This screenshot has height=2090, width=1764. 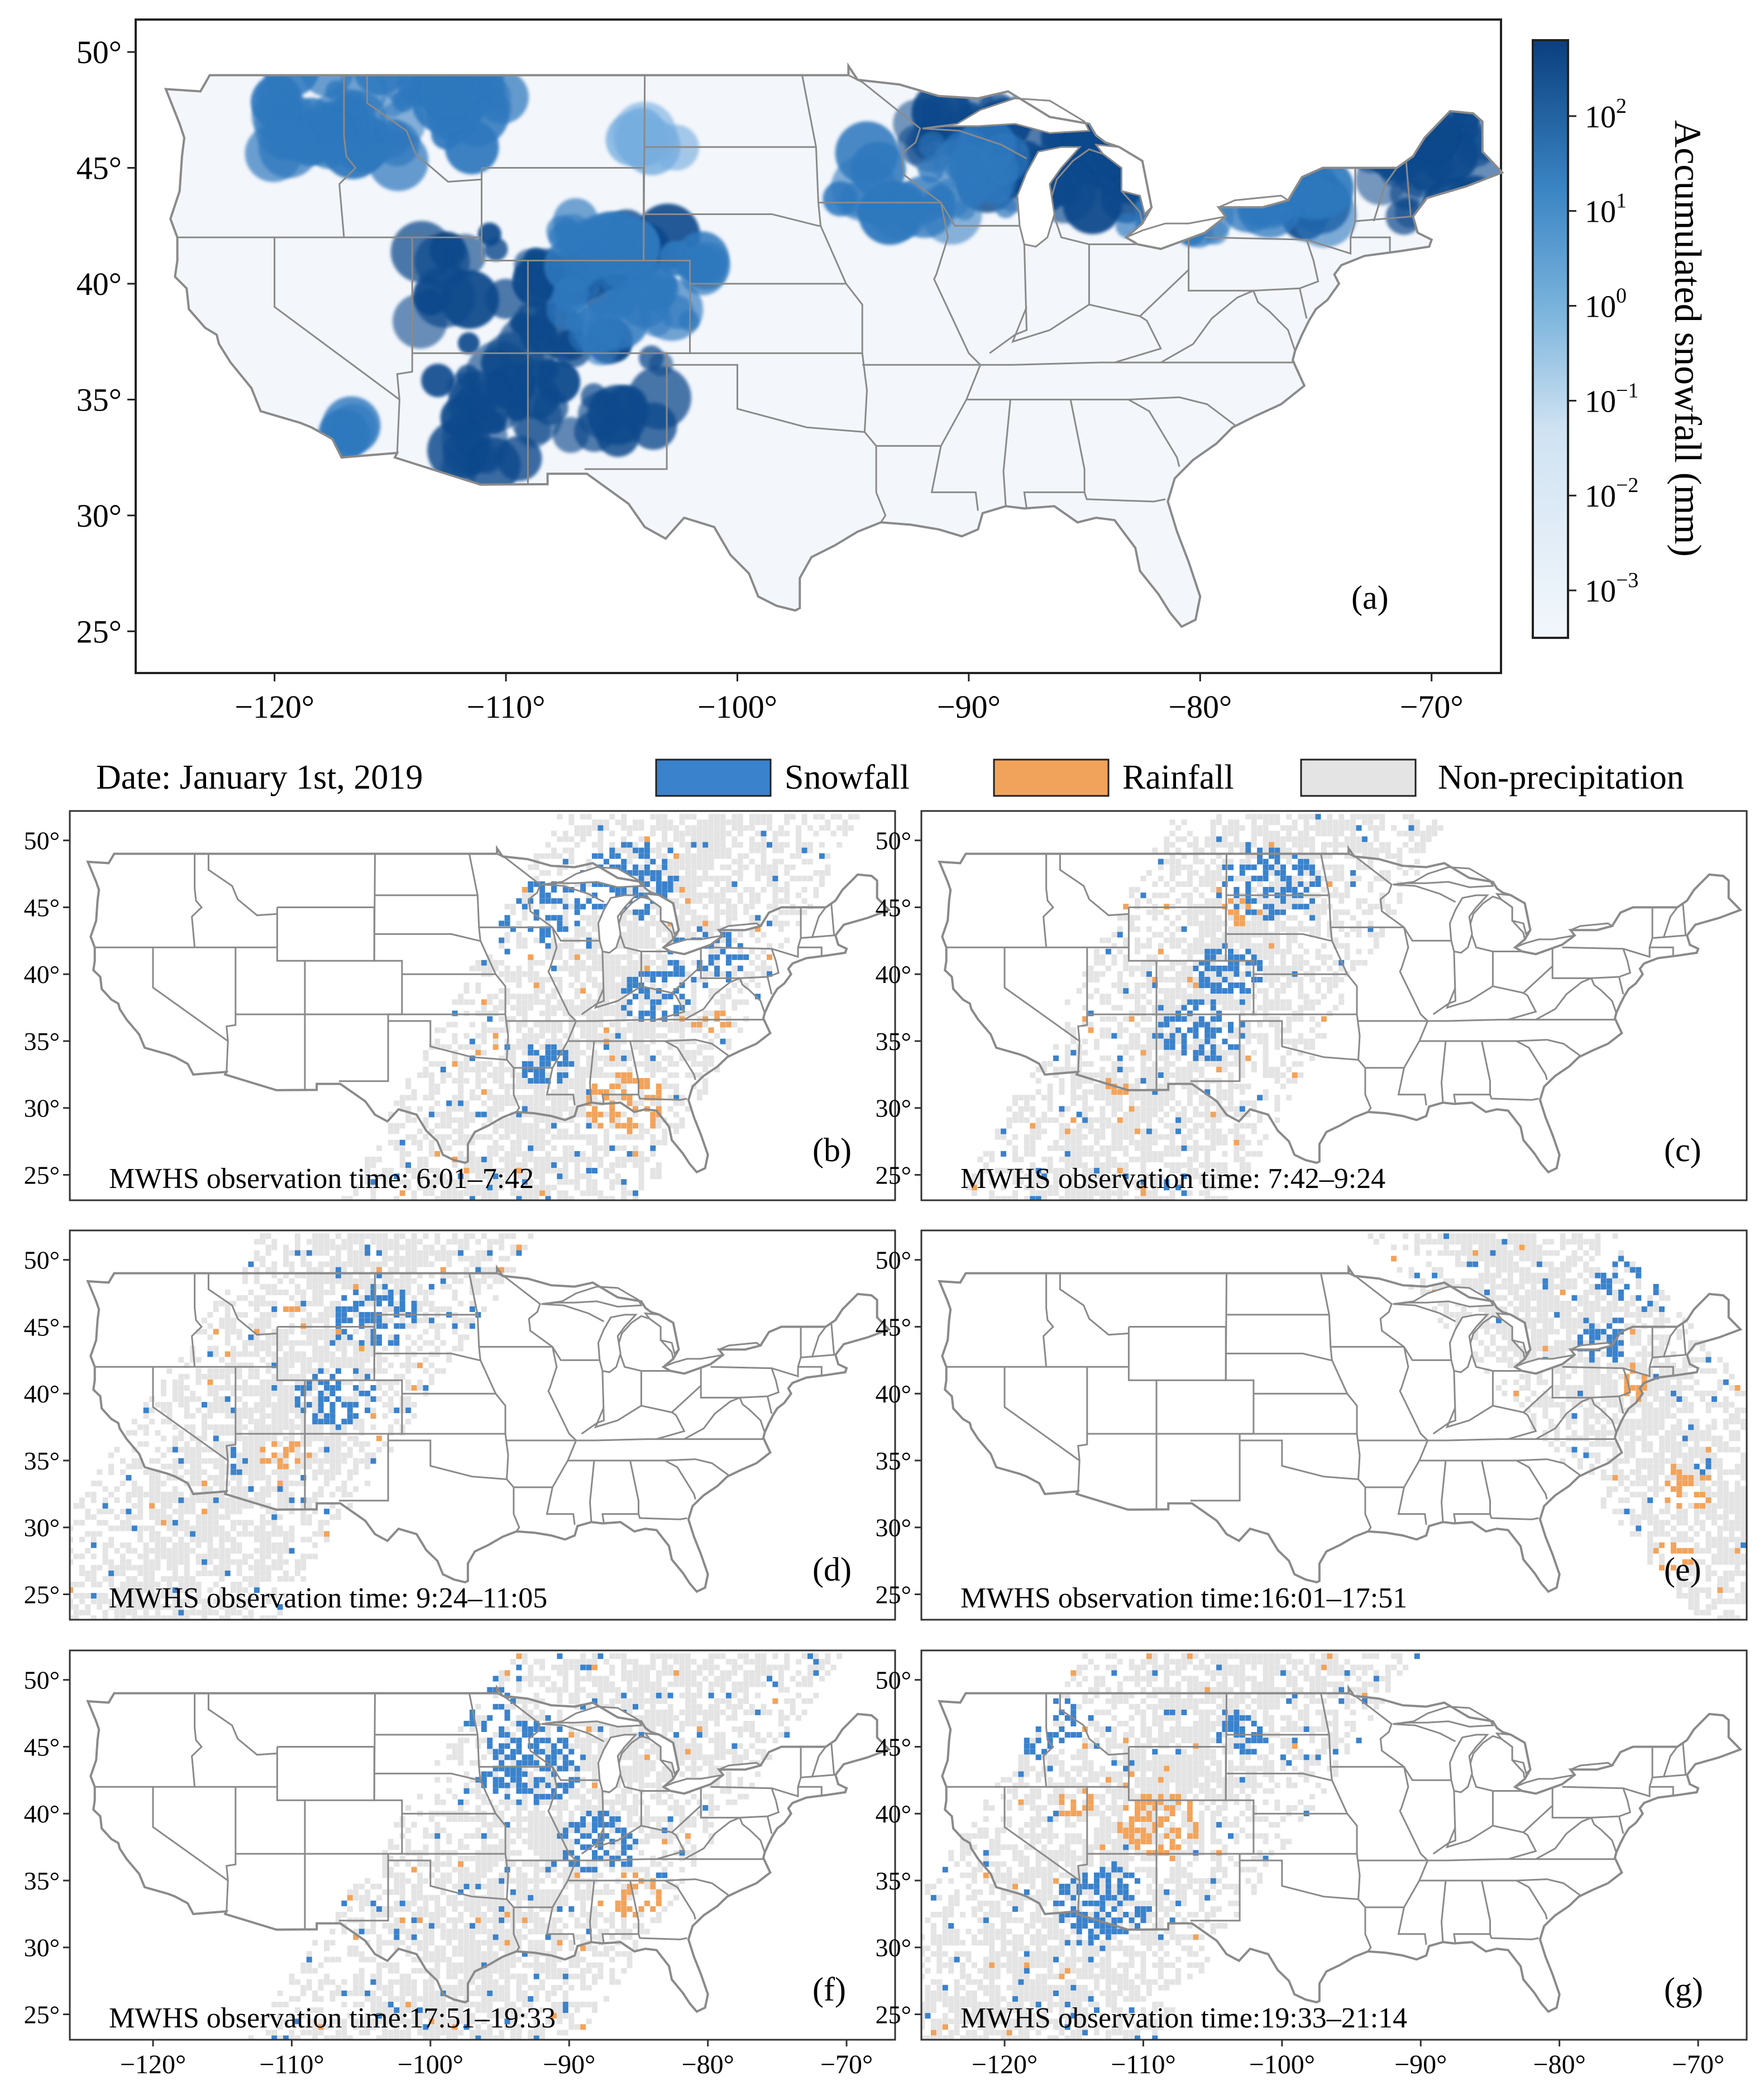 I want to click on panel-e-lat-tick-label: 25°, so click(x=893, y=1594).